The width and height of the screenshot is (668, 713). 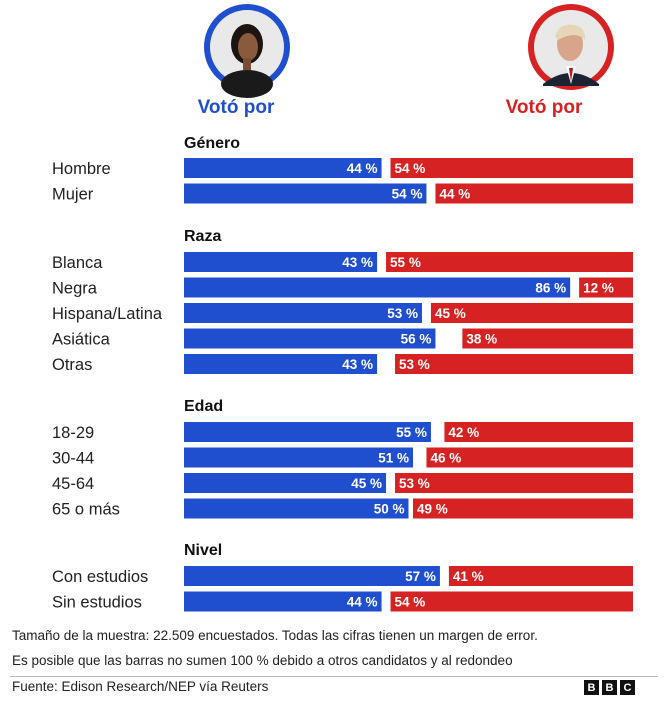 What do you see at coordinates (450, 313) in the screenshot?
I see `right-value-label: 45 %` at bounding box center [450, 313].